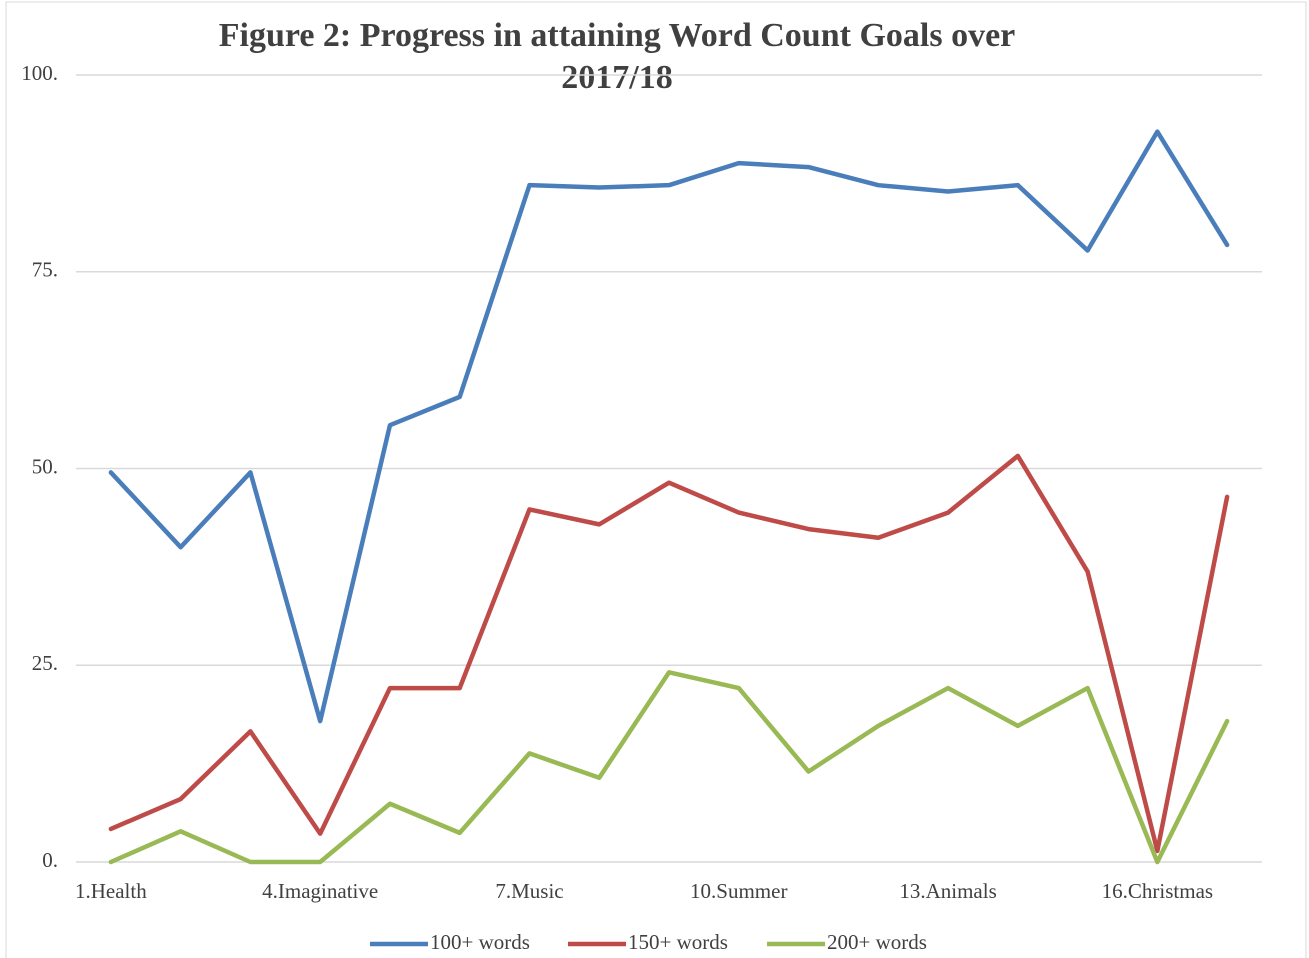 The width and height of the screenshot is (1309, 958). What do you see at coordinates (111, 891) in the screenshot?
I see `x-tick-label: 1.Health` at bounding box center [111, 891].